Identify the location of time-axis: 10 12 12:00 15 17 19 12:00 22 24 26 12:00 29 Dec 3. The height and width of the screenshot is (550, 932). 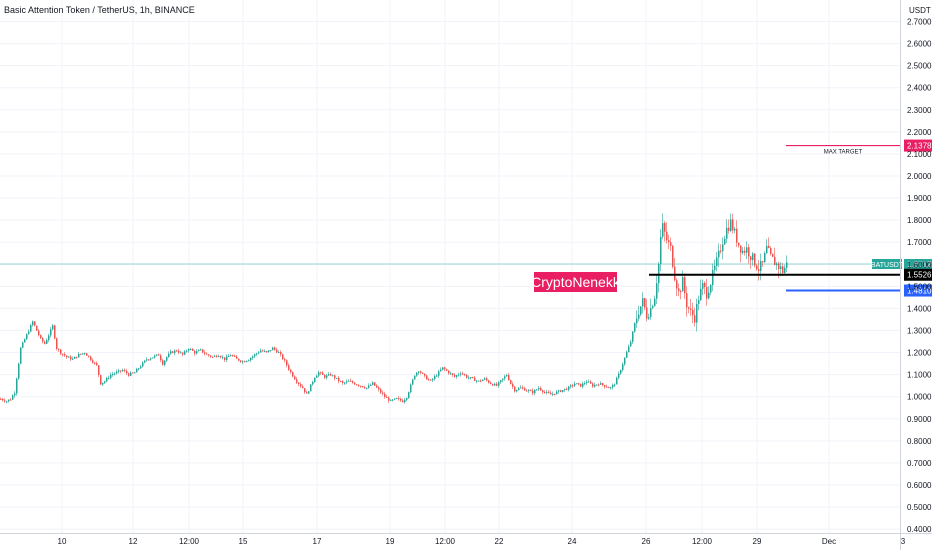
(466, 540).